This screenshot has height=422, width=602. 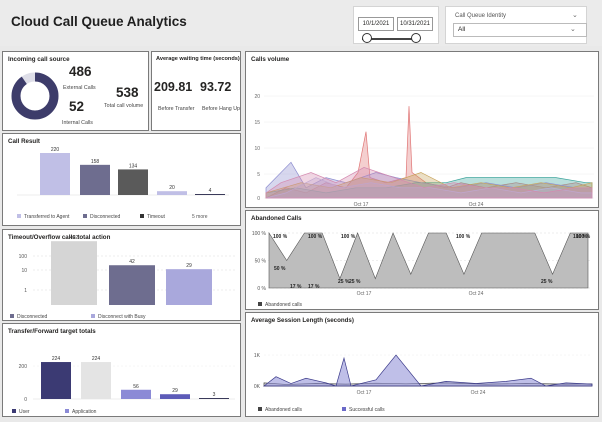 What do you see at coordinates (84, 412) in the screenshot?
I see `transfer-legend-label: Application` at bounding box center [84, 412].